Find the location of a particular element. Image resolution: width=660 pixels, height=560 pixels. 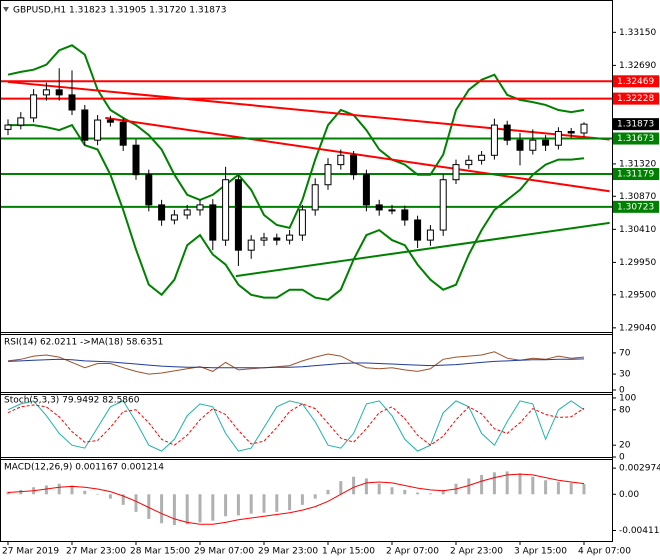

symbol-icon is located at coordinates (6, 9).